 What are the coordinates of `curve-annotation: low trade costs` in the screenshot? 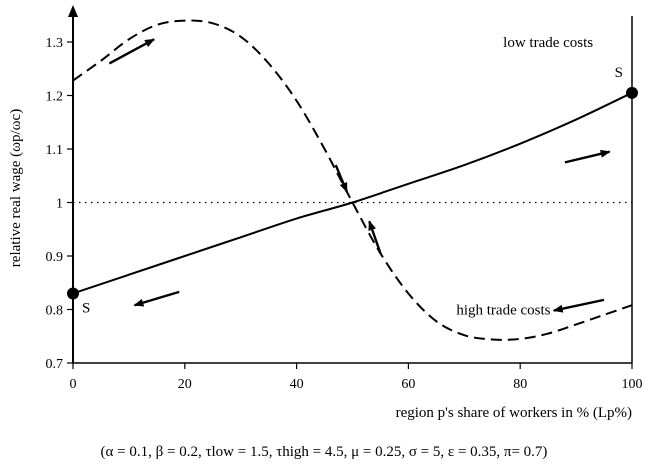 It's located at (548, 43).